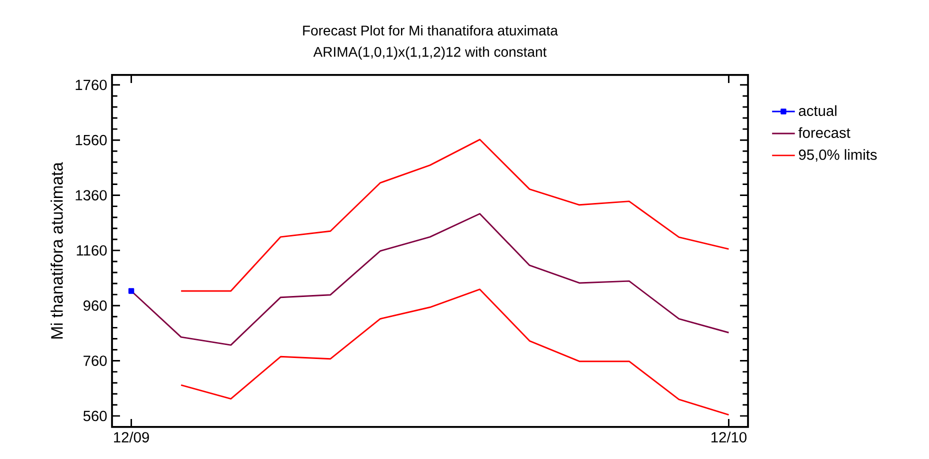  What do you see at coordinates (837, 155) in the screenshot?
I see `legend-label: 95,0% limits` at bounding box center [837, 155].